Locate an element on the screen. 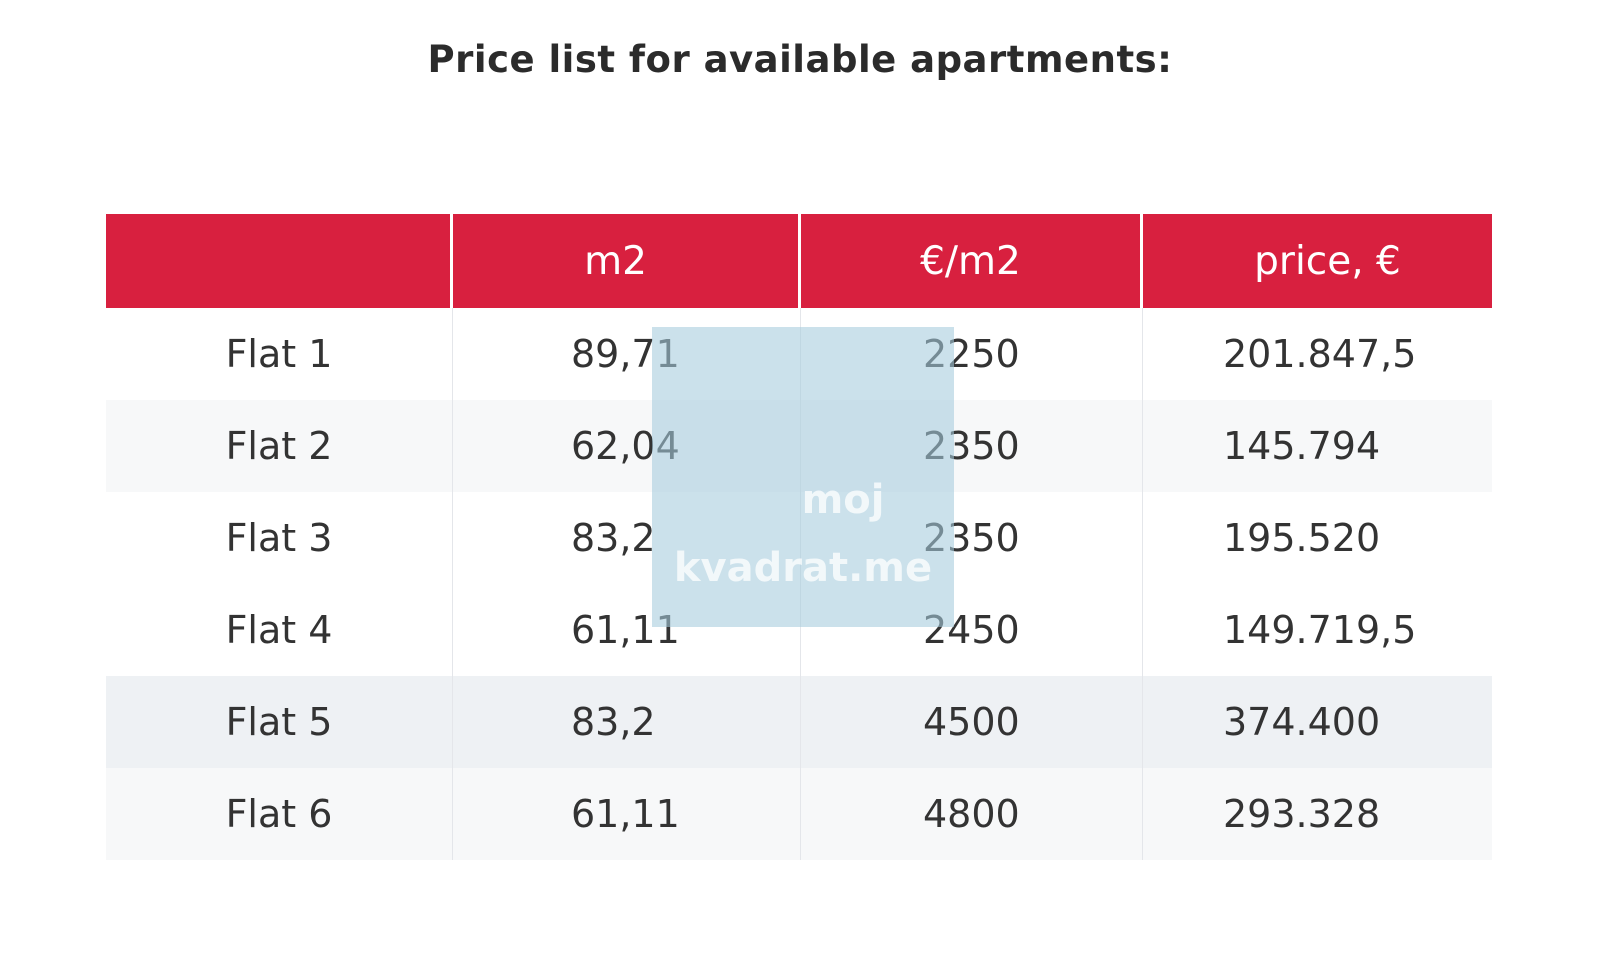 This screenshot has width=1600, height=953. table-row: Flat 3 83,2 2350 195.520 is located at coordinates (799, 538).